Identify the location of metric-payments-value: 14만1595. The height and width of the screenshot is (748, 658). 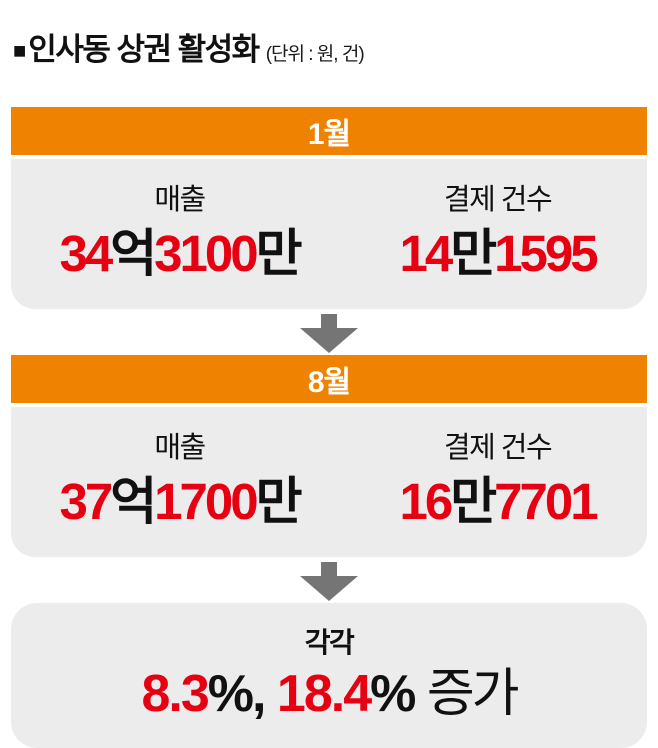
(497, 253).